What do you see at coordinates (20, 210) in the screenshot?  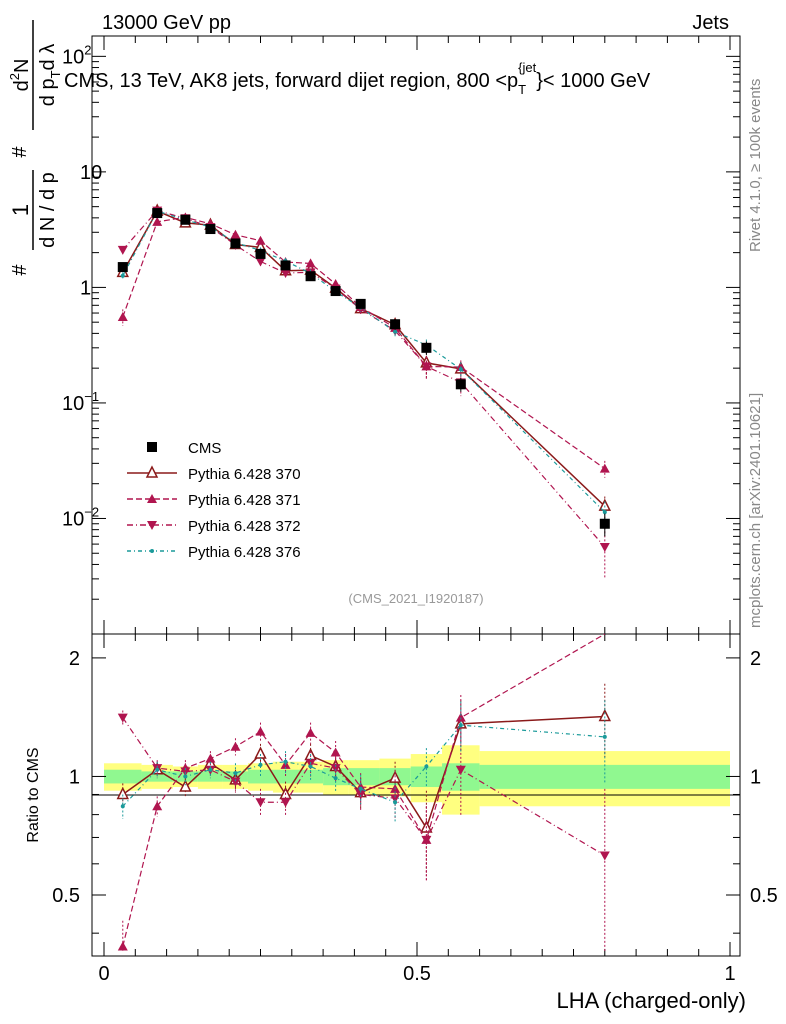 I see `svg-text: 1` at bounding box center [20, 210].